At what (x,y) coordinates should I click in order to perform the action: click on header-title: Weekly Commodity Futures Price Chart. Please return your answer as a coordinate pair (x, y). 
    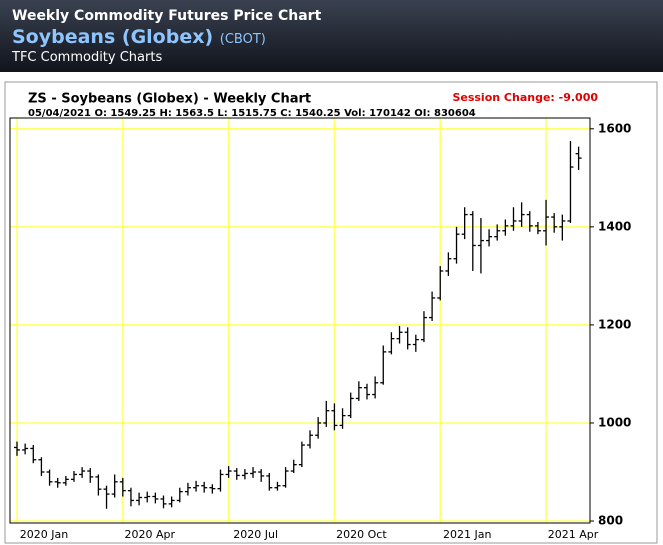
    Looking at the image, I should click on (167, 16).